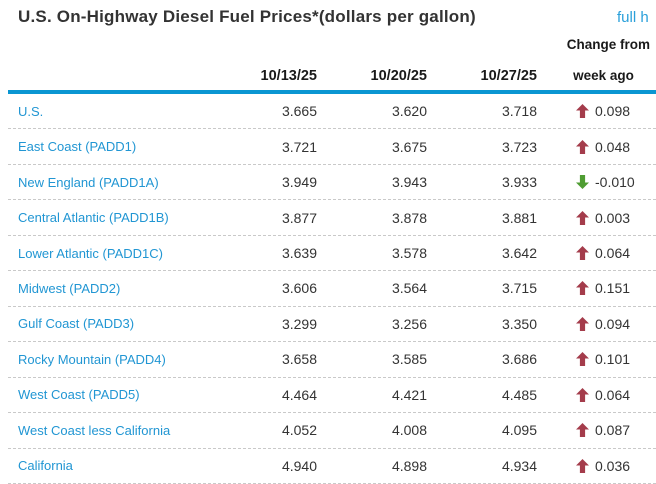 This screenshot has width=656, height=484. What do you see at coordinates (603, 75) in the screenshot?
I see `week-ago-header: week ago` at bounding box center [603, 75].